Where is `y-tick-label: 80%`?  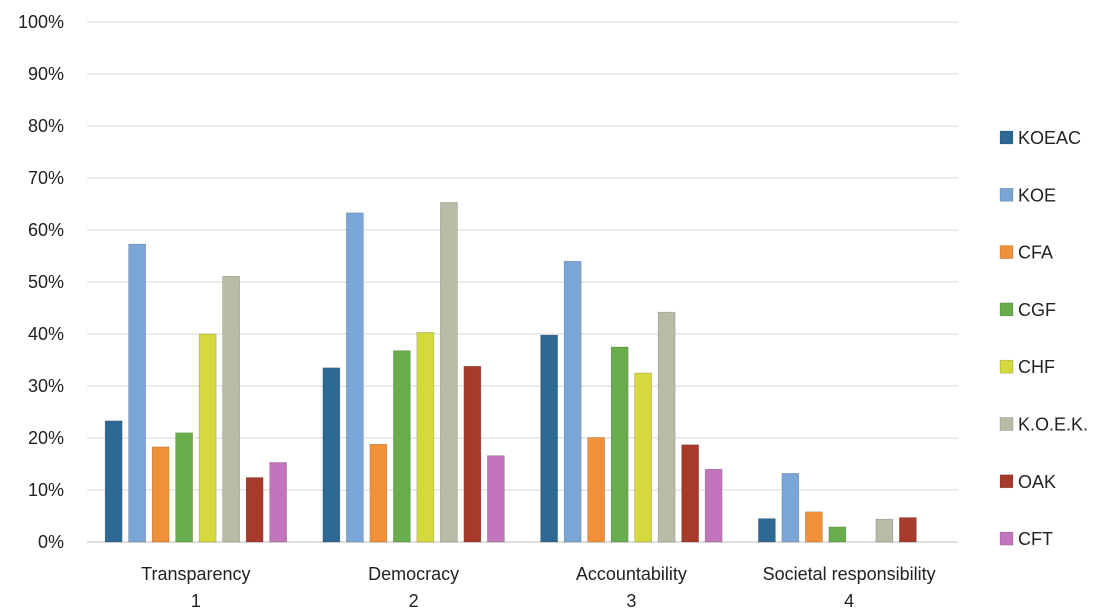 y-tick-label: 80% is located at coordinates (46, 126).